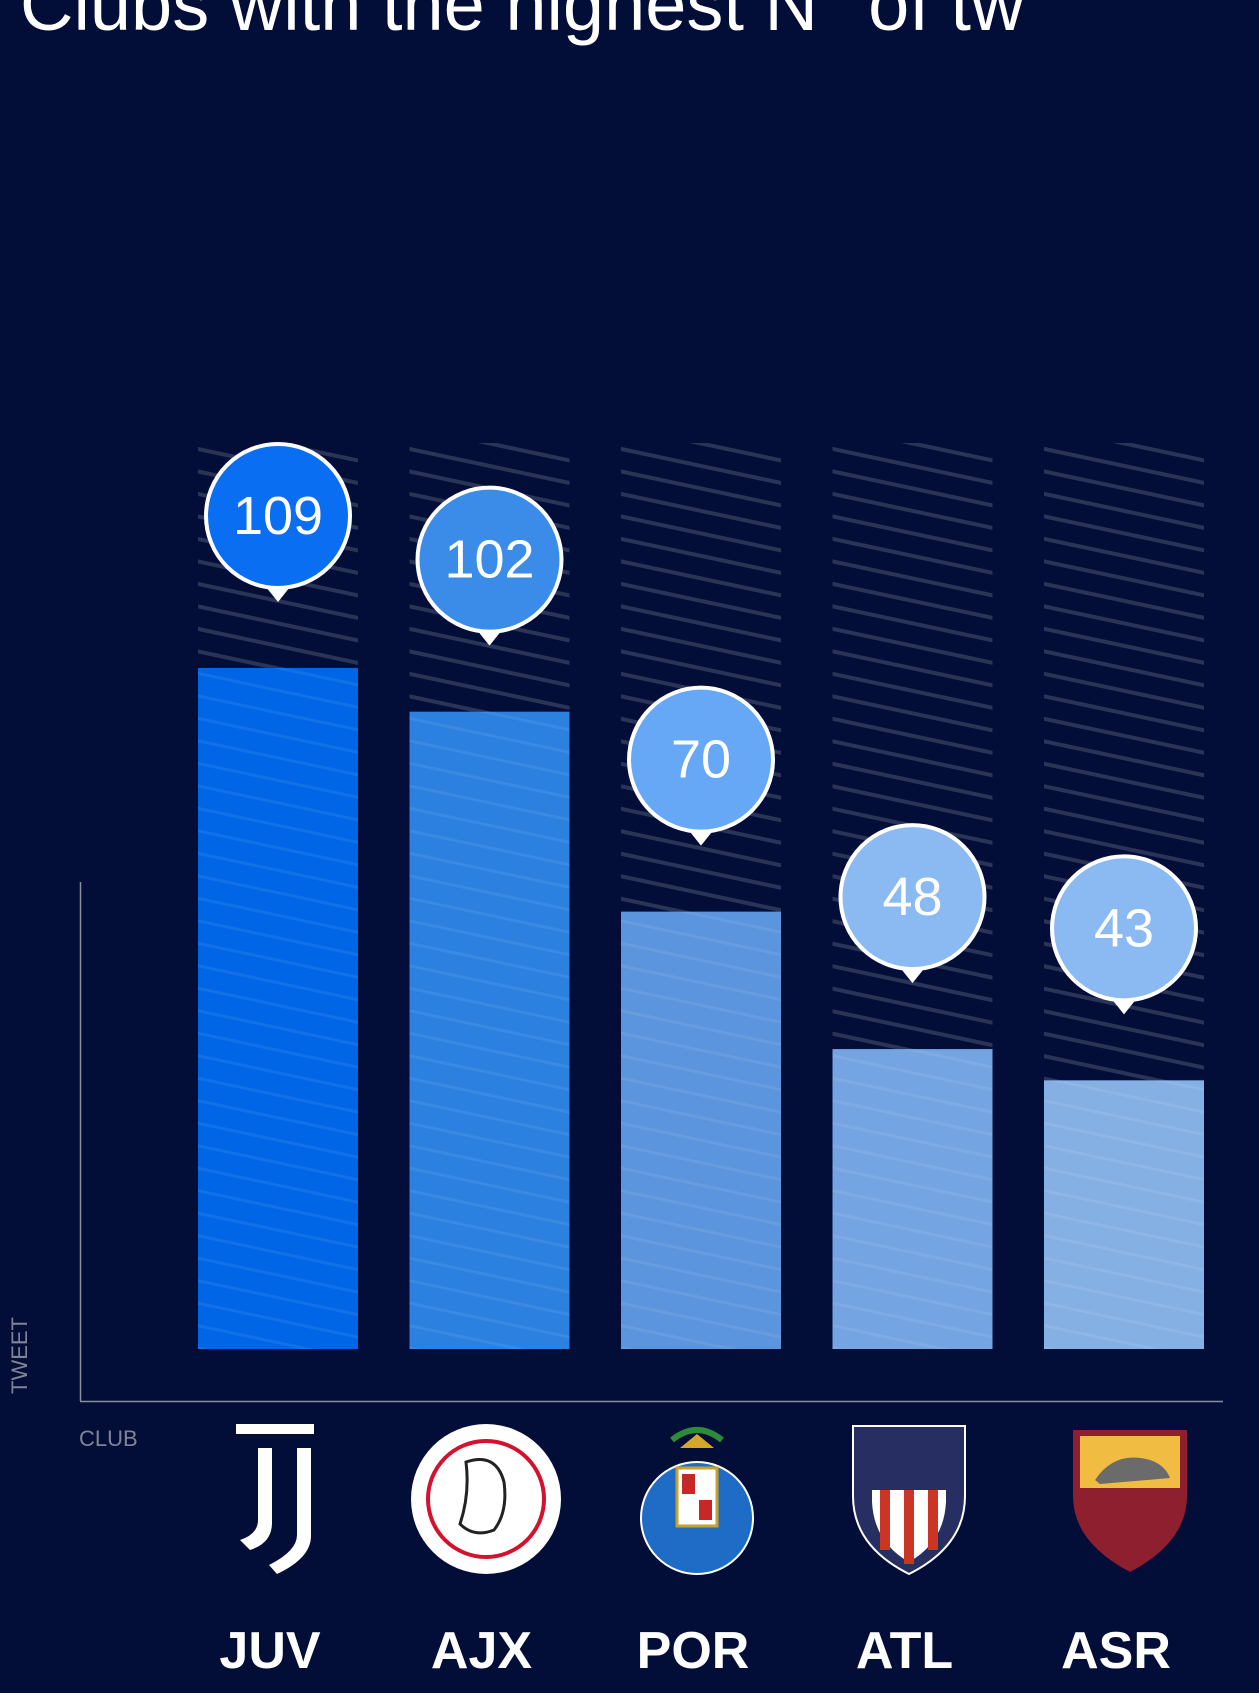  Describe the element at coordinates (697, 1501) in the screenshot. I see `logo-por` at that location.